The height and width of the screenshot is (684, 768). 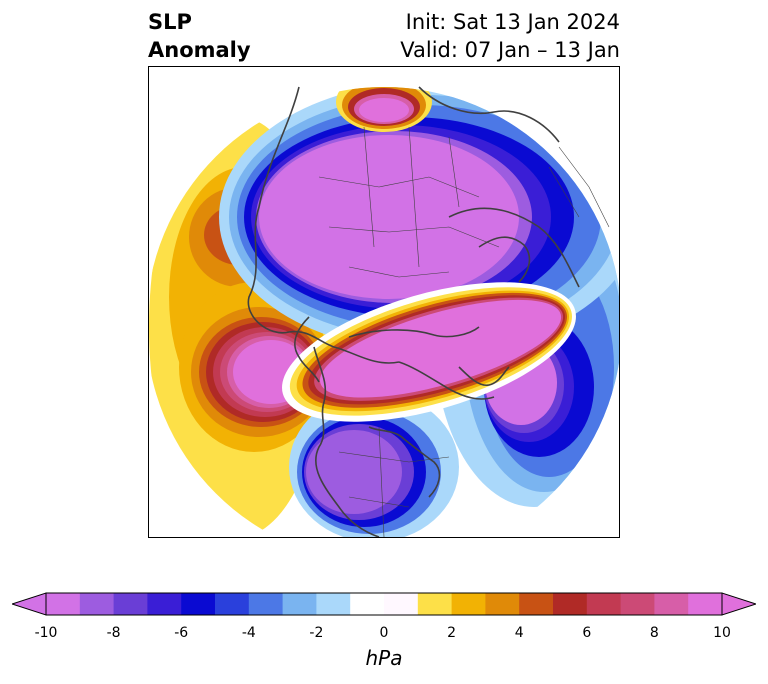 I want to click on colorbar-tick-label: -6, so click(x=181, y=633).